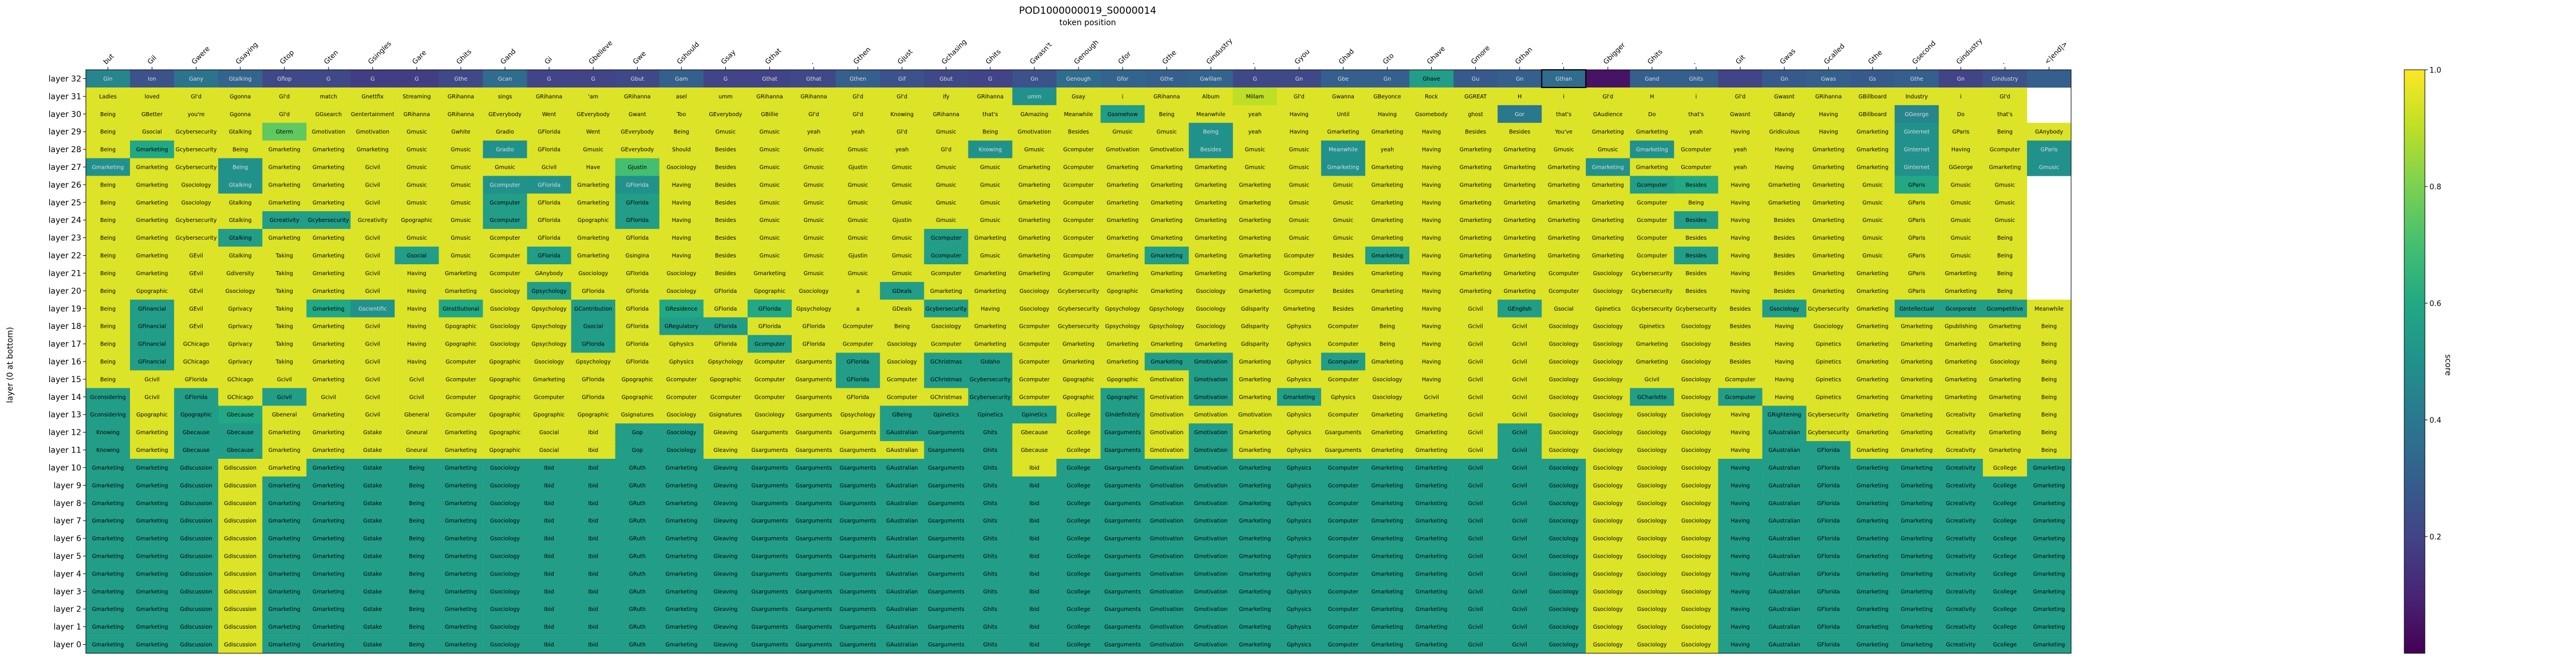  I want to click on heatmap-cell: Ibid, so click(593, 450).